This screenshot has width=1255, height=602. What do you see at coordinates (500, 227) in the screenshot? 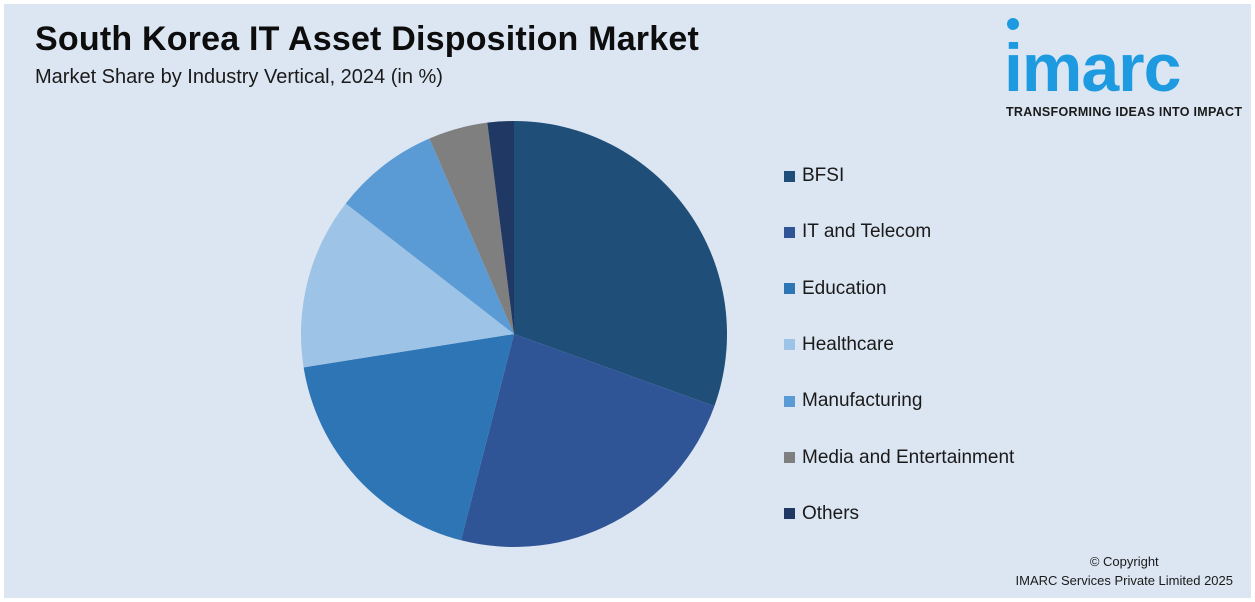
I see `pie-slice-others` at bounding box center [500, 227].